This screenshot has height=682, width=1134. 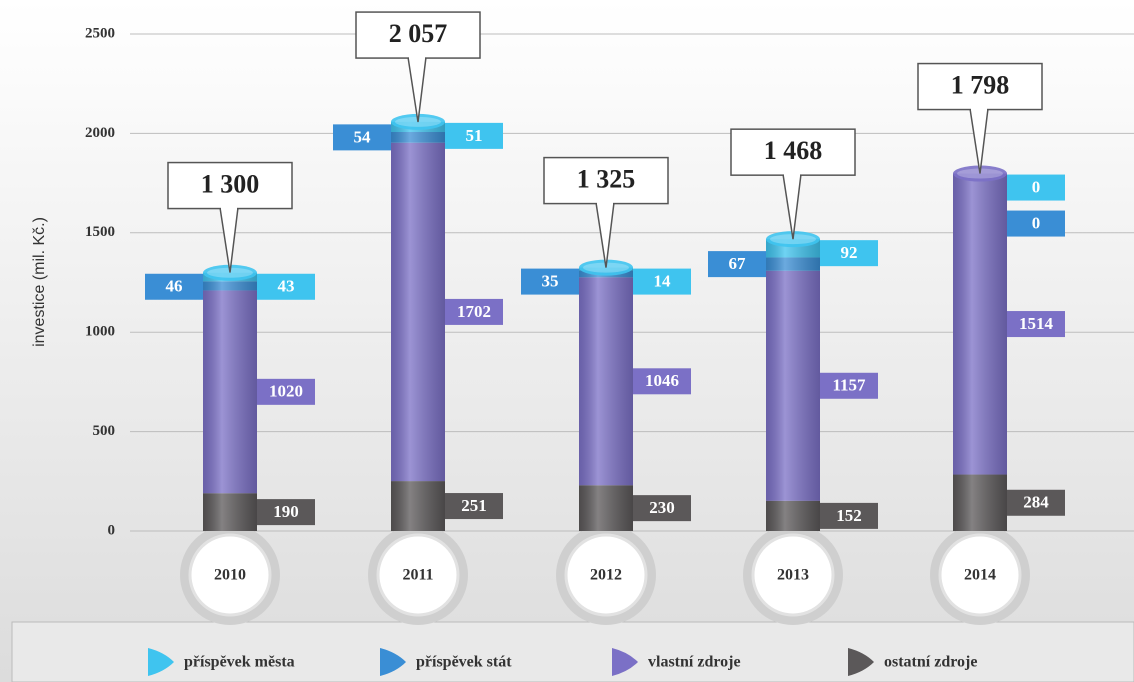 I want to click on value-label: 230, so click(x=662, y=507).